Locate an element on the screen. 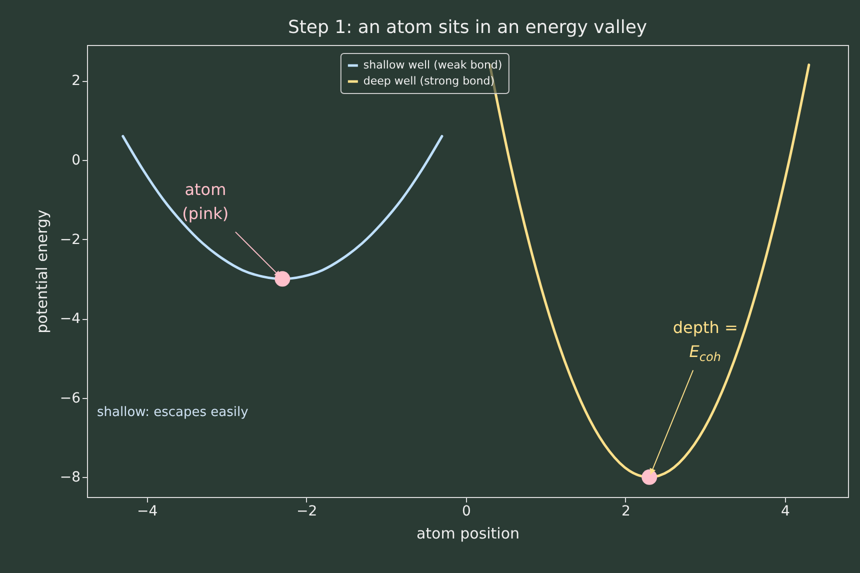 The height and width of the screenshot is (573, 860). x-tick-label: −2 is located at coordinates (307, 512).